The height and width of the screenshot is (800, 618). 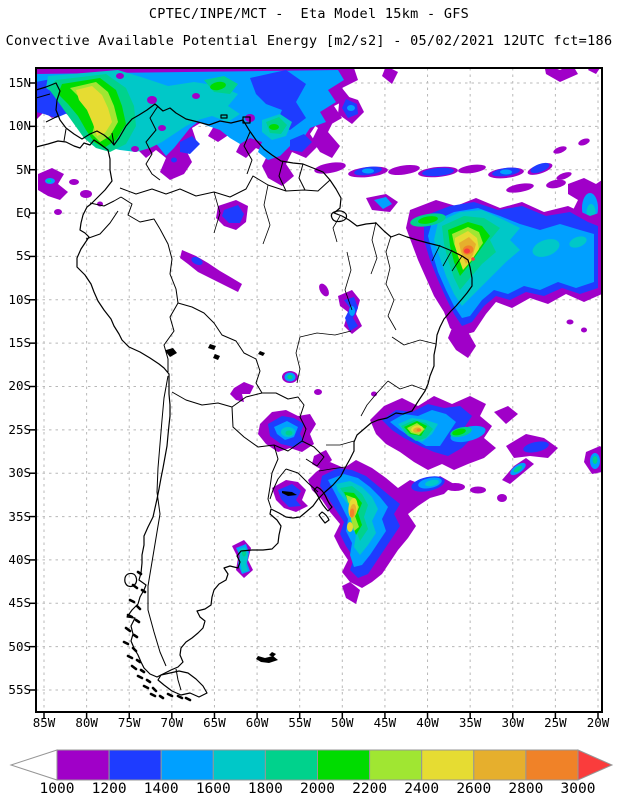 What do you see at coordinates (33, 765) in the screenshot?
I see `colorbar-below-range-arrow` at bounding box center [33, 765].